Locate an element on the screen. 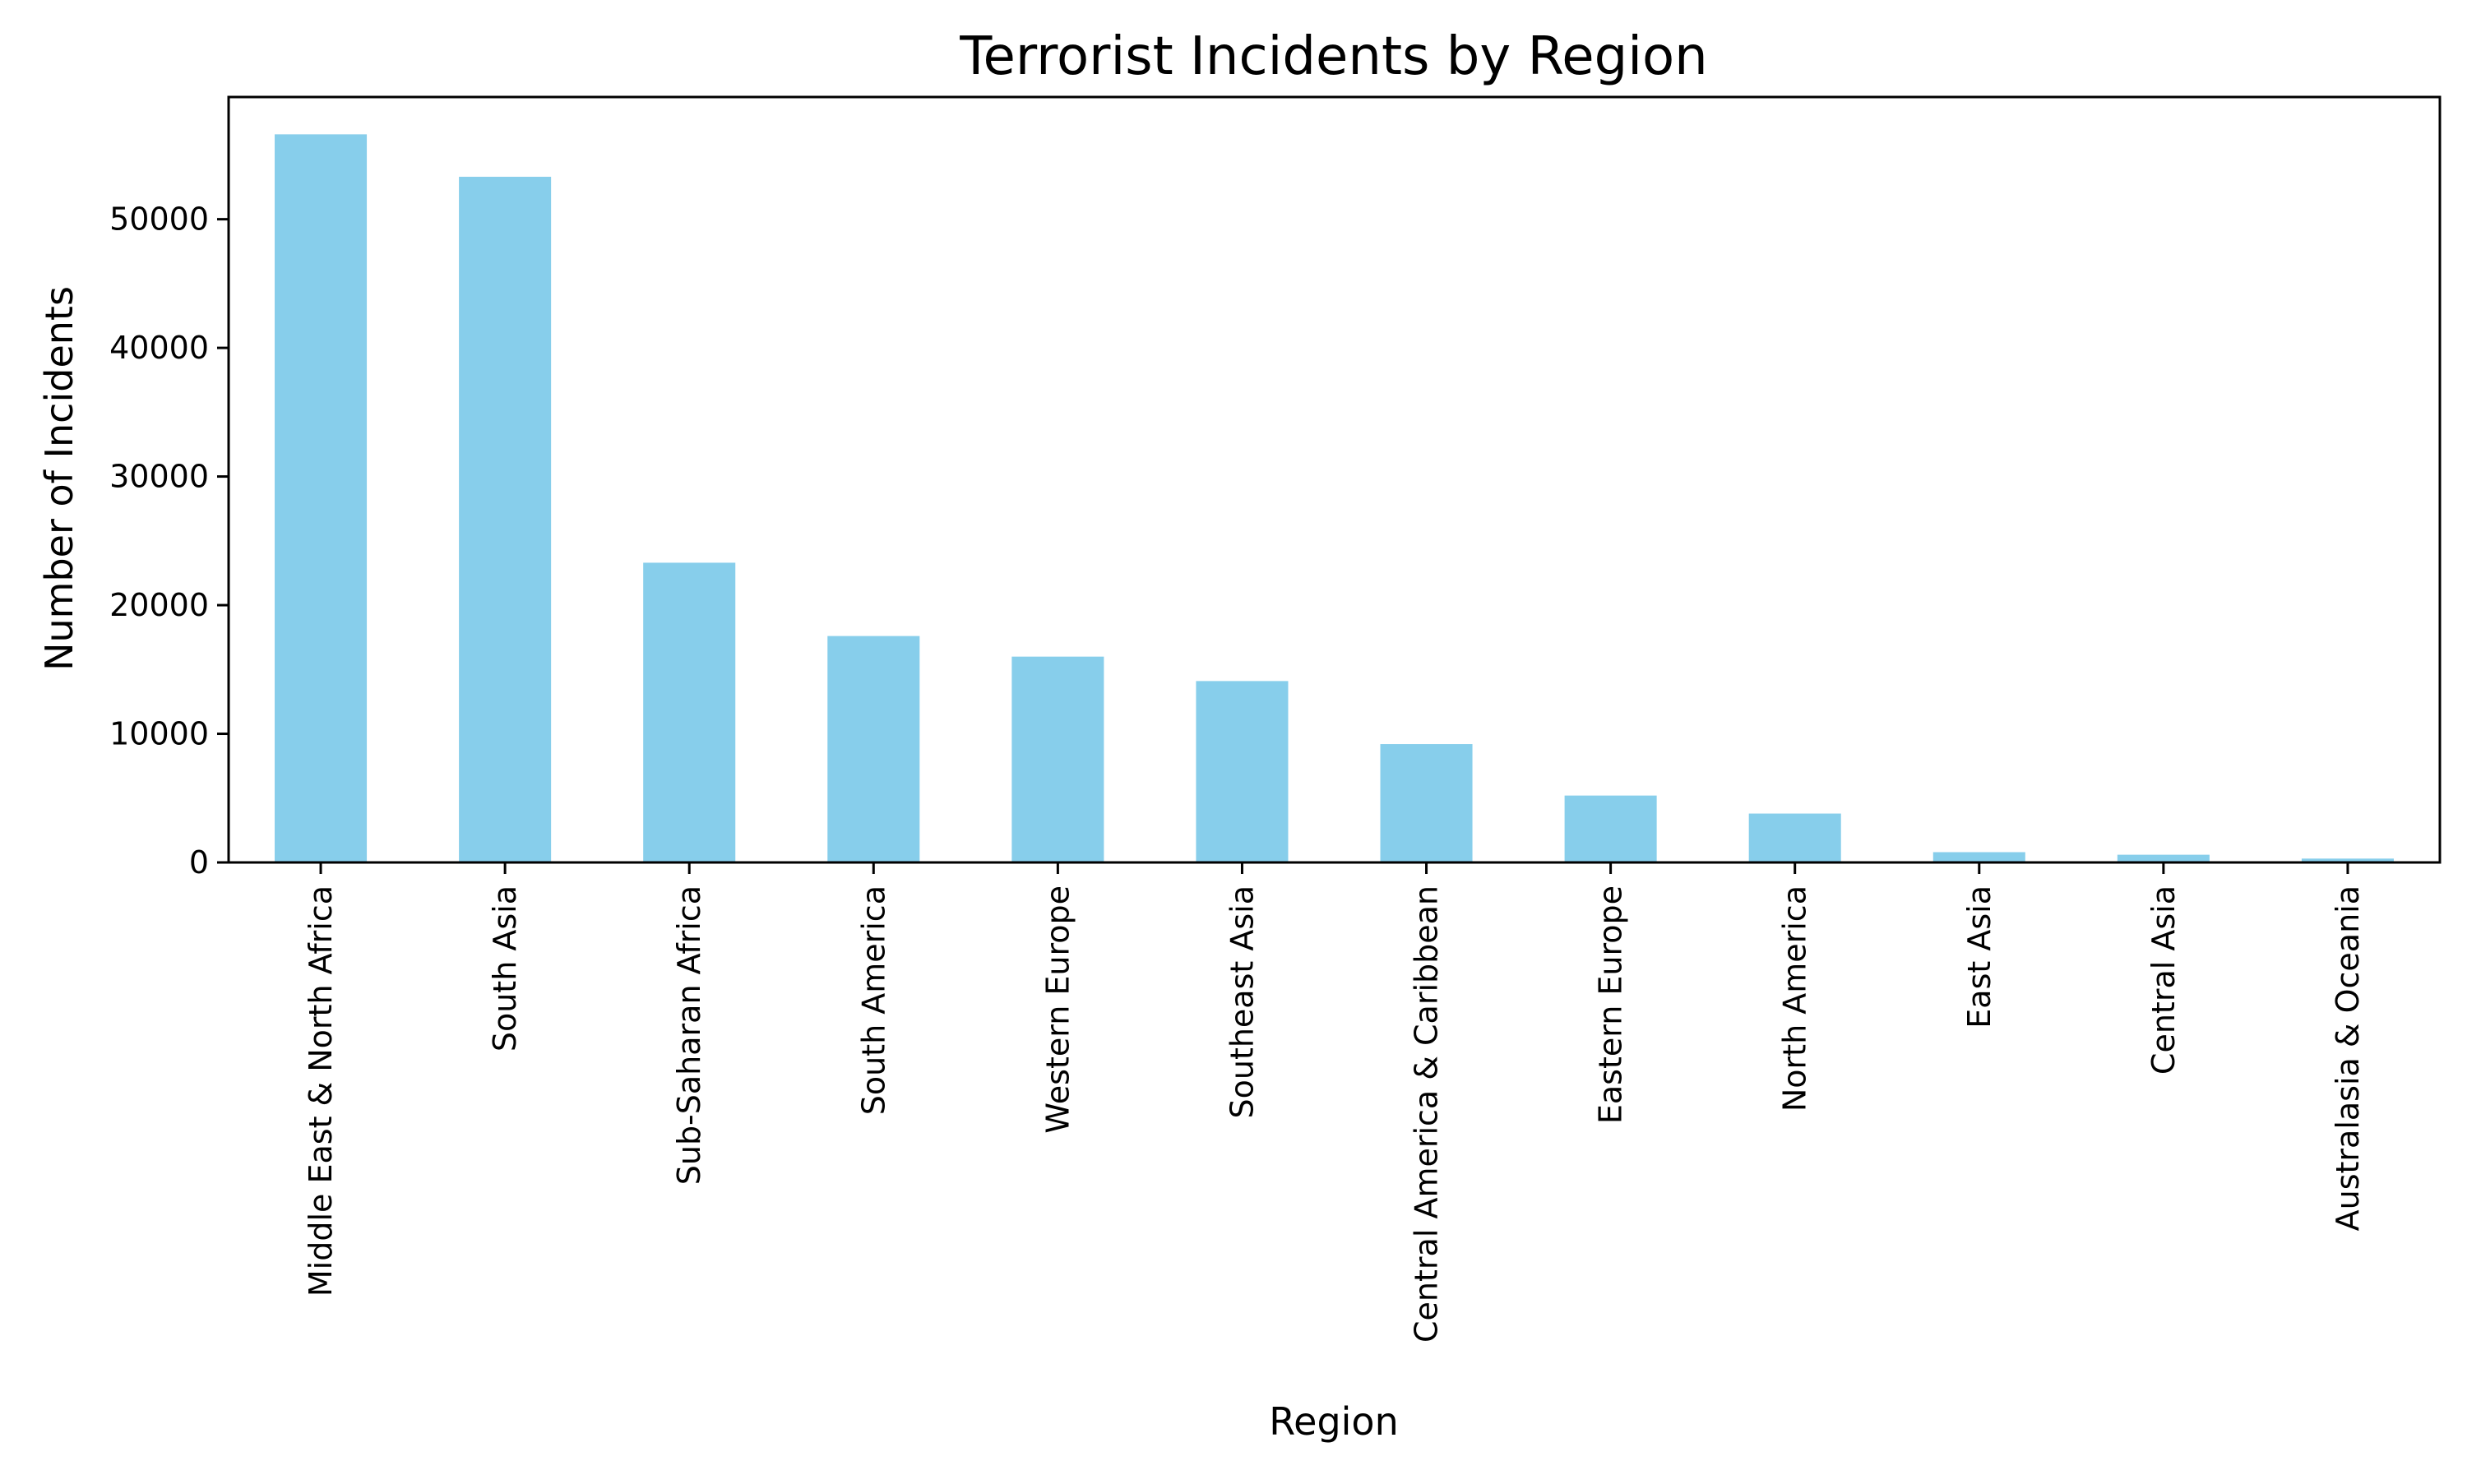 This screenshot has width=2467, height=1484. y-tick-label: 40000 is located at coordinates (159, 348).